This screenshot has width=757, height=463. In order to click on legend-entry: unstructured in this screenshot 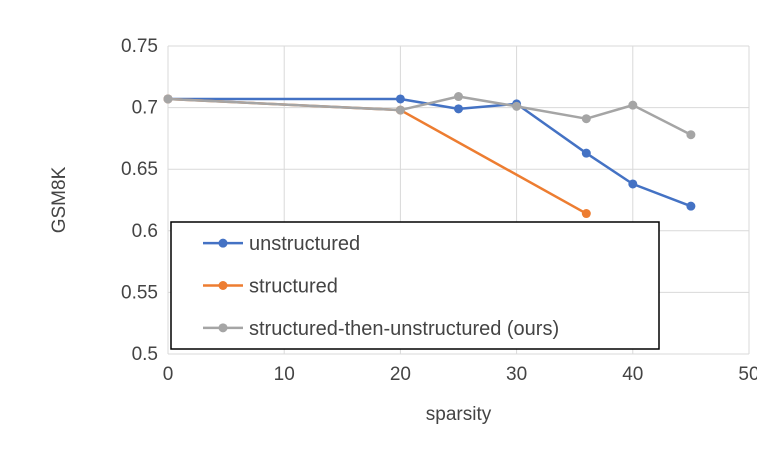, I will do `click(281, 244)`.